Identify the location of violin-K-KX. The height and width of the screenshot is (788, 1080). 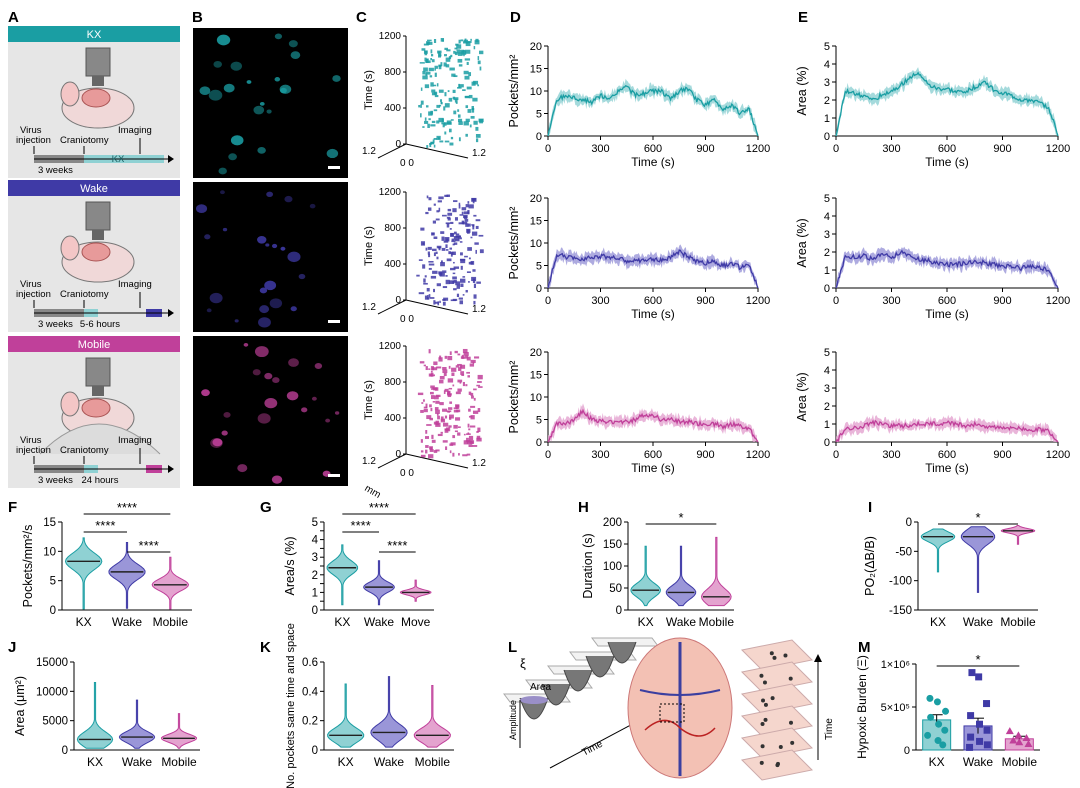
(346, 715).